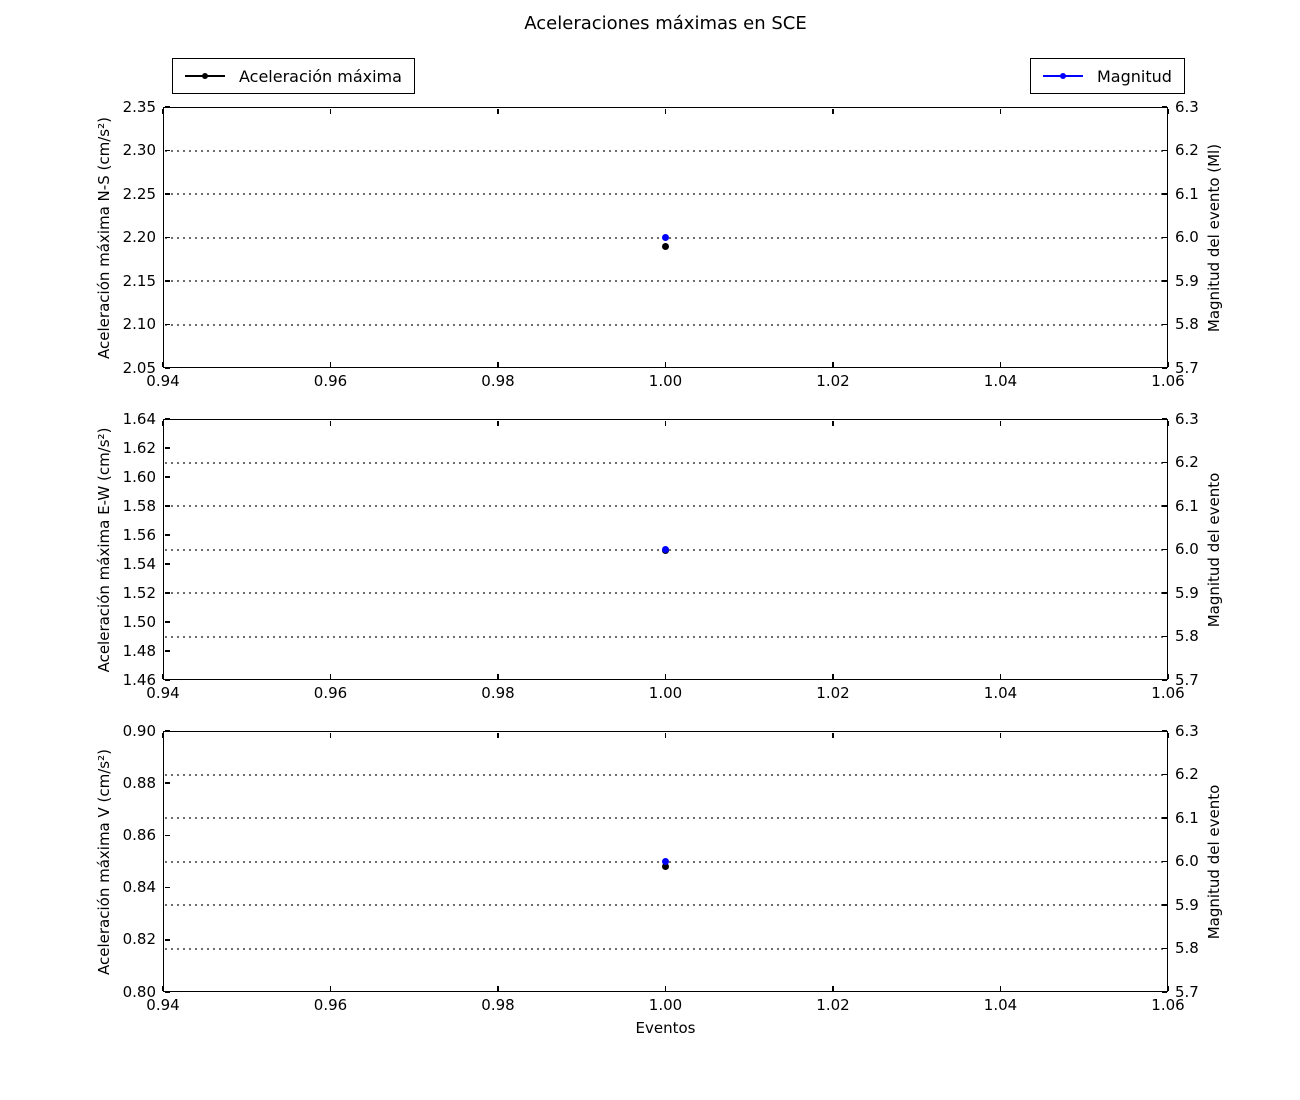  I want to click on y-tick-label-left: 1.48, so click(139, 650).